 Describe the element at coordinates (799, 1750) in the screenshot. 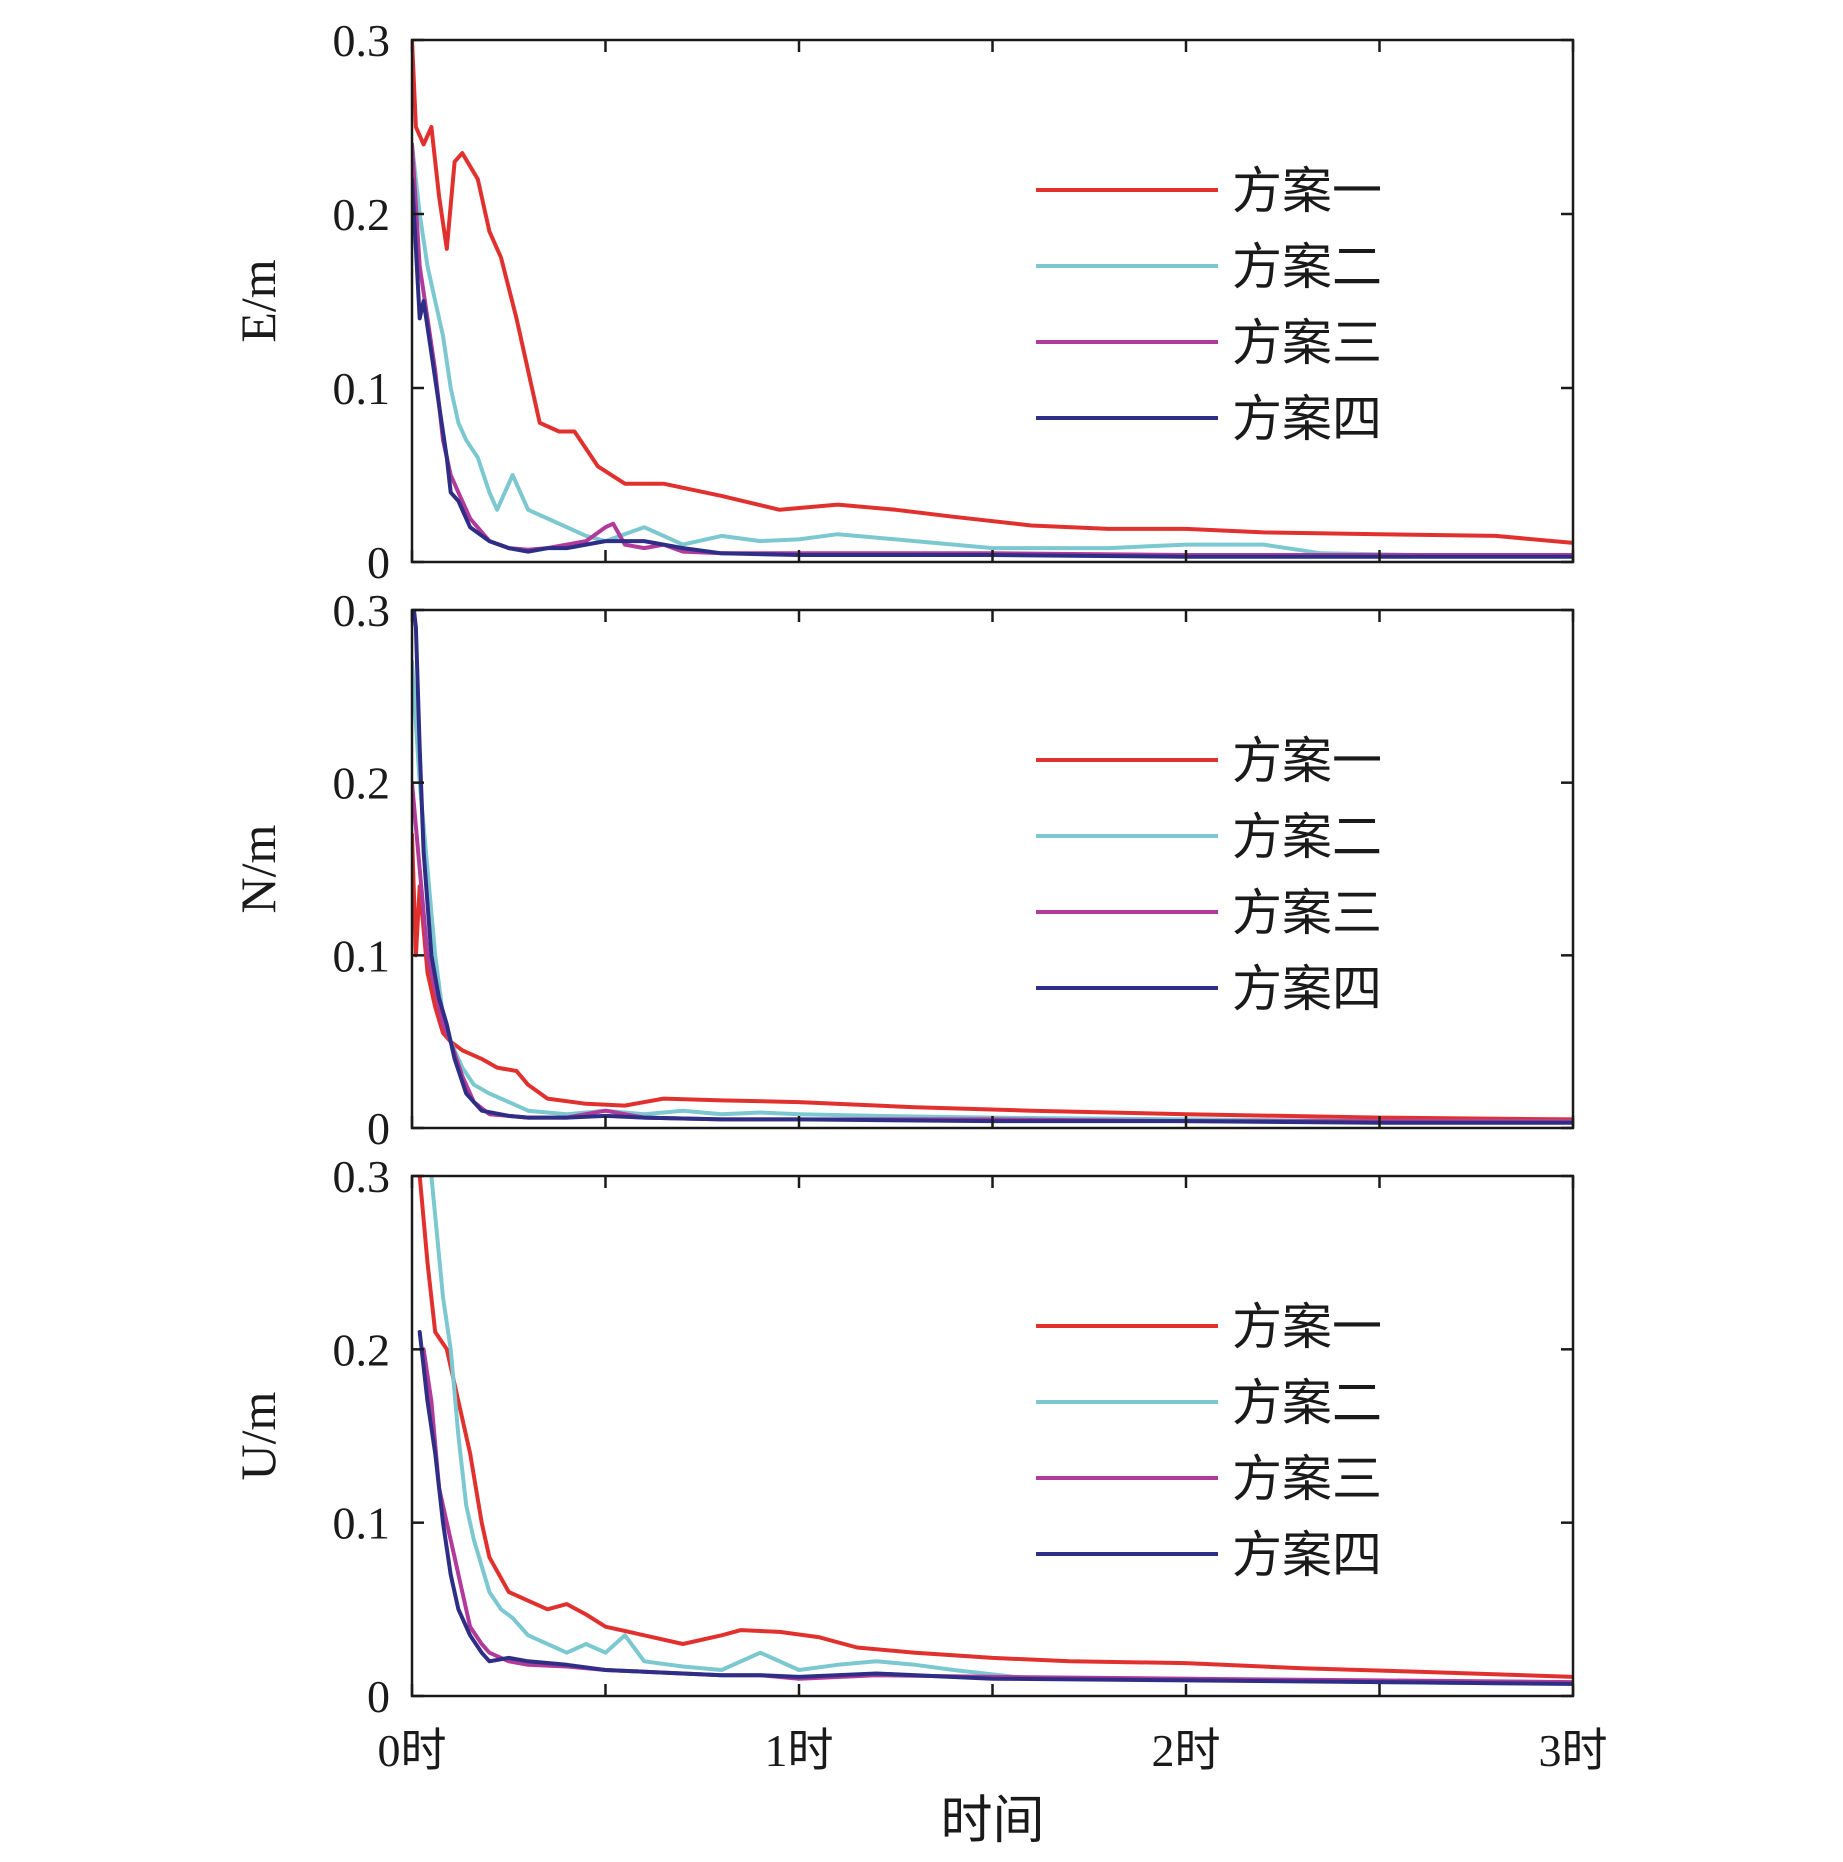

I see `x-tick-label: 1时` at that location.